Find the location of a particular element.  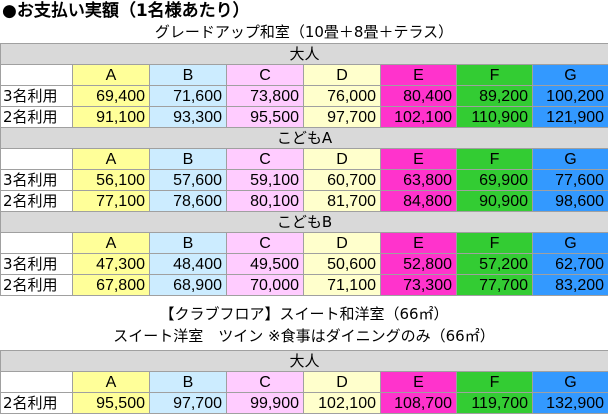

price-cell: 56,100 is located at coordinates (111, 180).